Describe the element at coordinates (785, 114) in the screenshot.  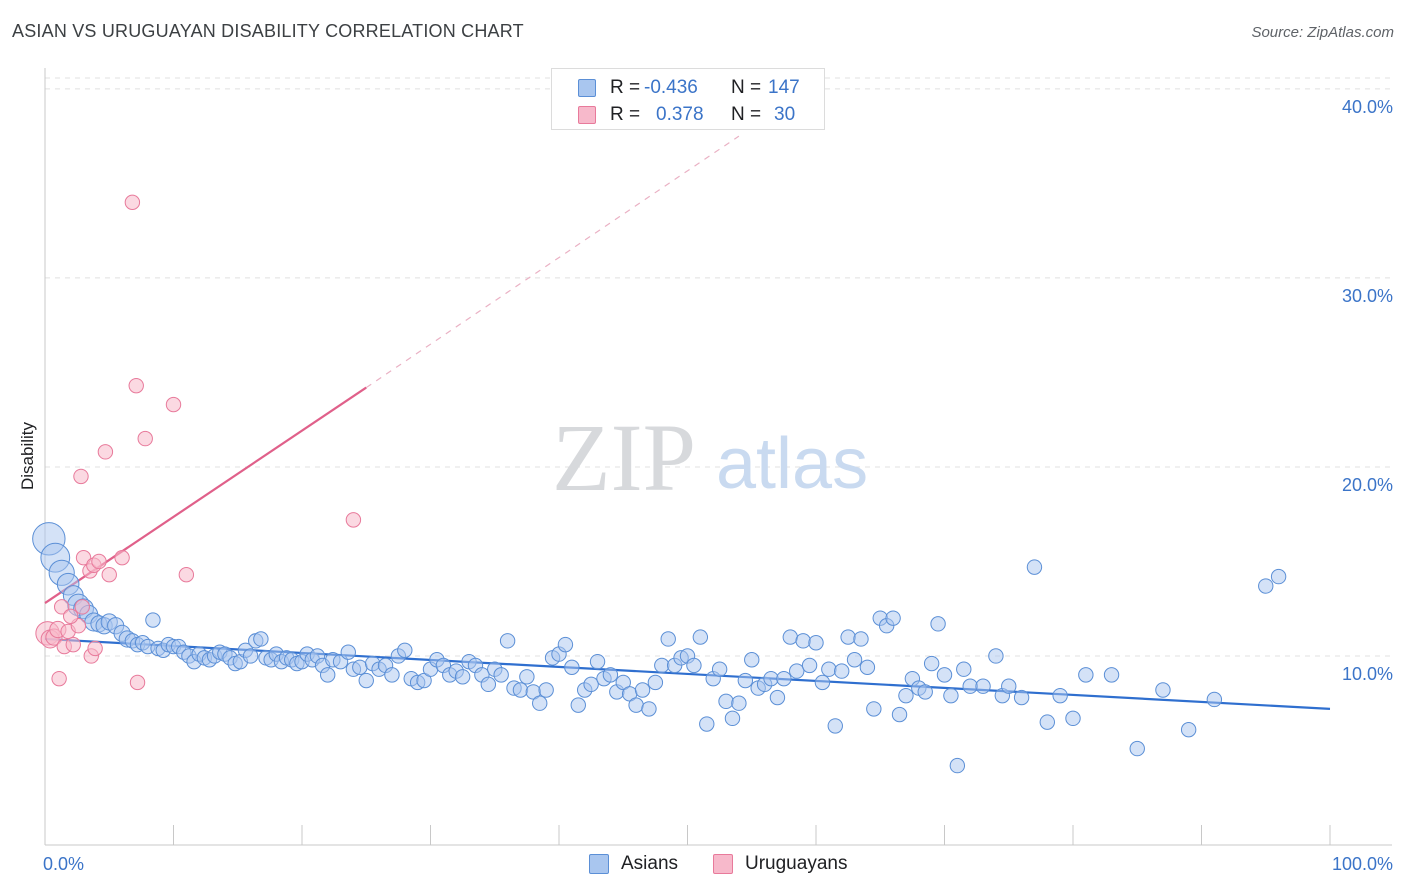
I see `legend-n-value: 30` at that location.